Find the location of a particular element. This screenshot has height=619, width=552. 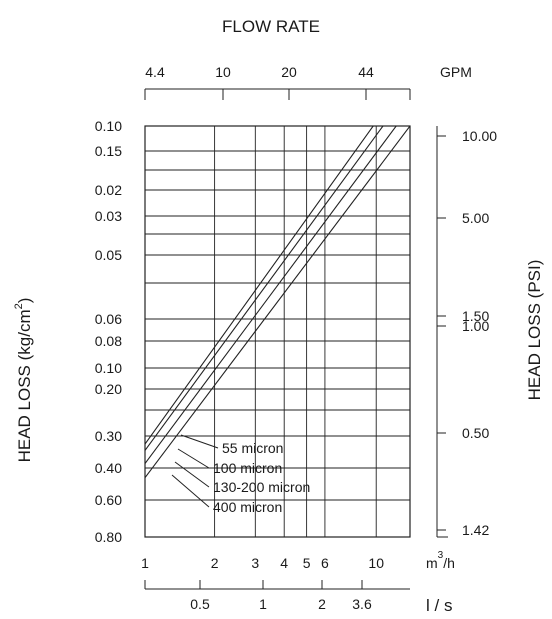

psi-tick-label: 0.50 is located at coordinates (475, 433).